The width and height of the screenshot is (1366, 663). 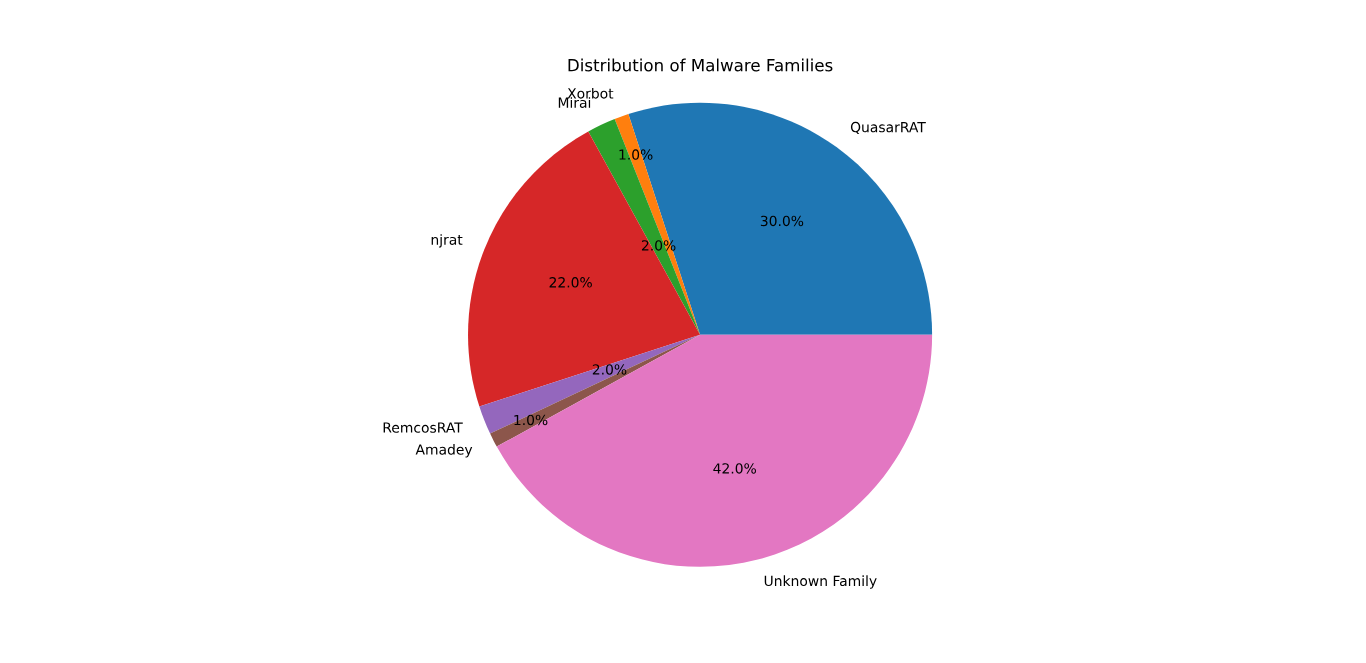 I want to click on data-label: 1.0%, so click(x=636, y=154).